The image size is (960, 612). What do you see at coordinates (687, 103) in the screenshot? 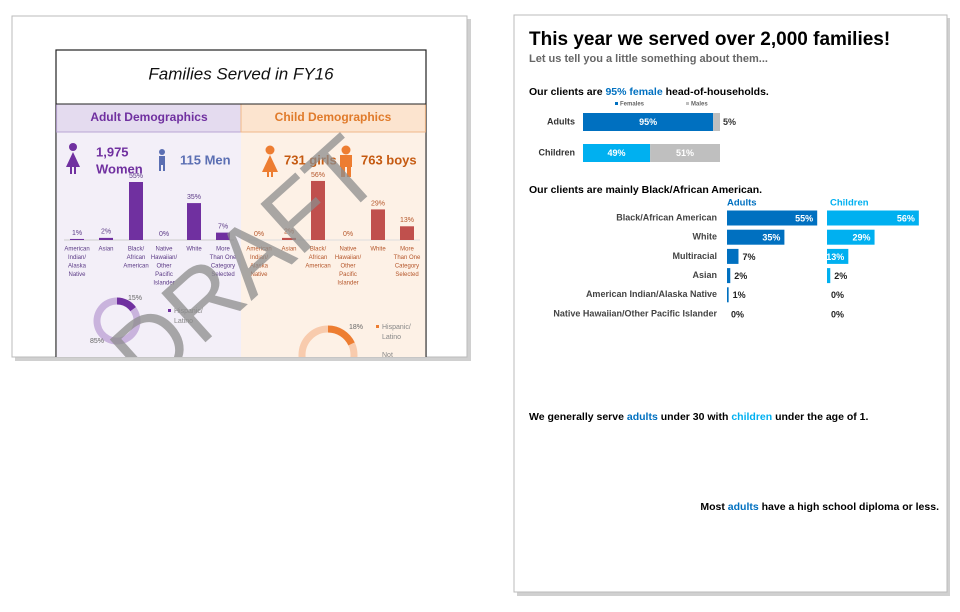
I see `legend-swatch` at bounding box center [687, 103].